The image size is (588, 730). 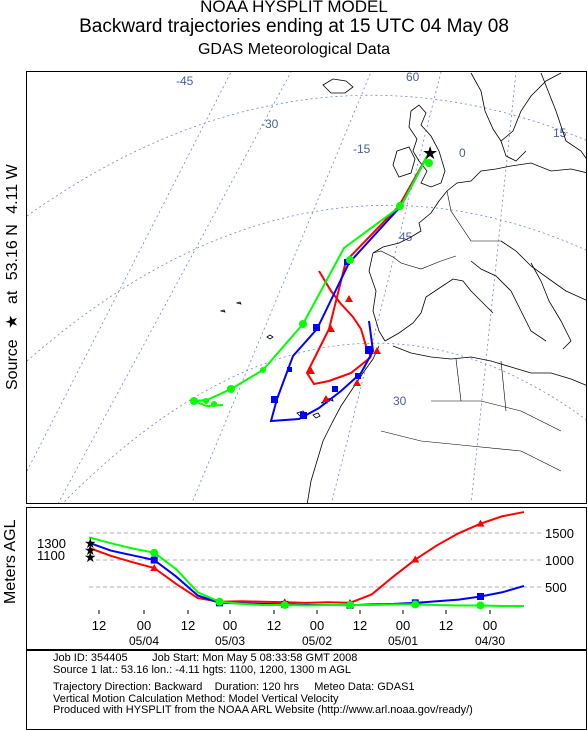 I want to click on trajectory-direction: Trajectory Direction: Backward, so click(x=128, y=687).